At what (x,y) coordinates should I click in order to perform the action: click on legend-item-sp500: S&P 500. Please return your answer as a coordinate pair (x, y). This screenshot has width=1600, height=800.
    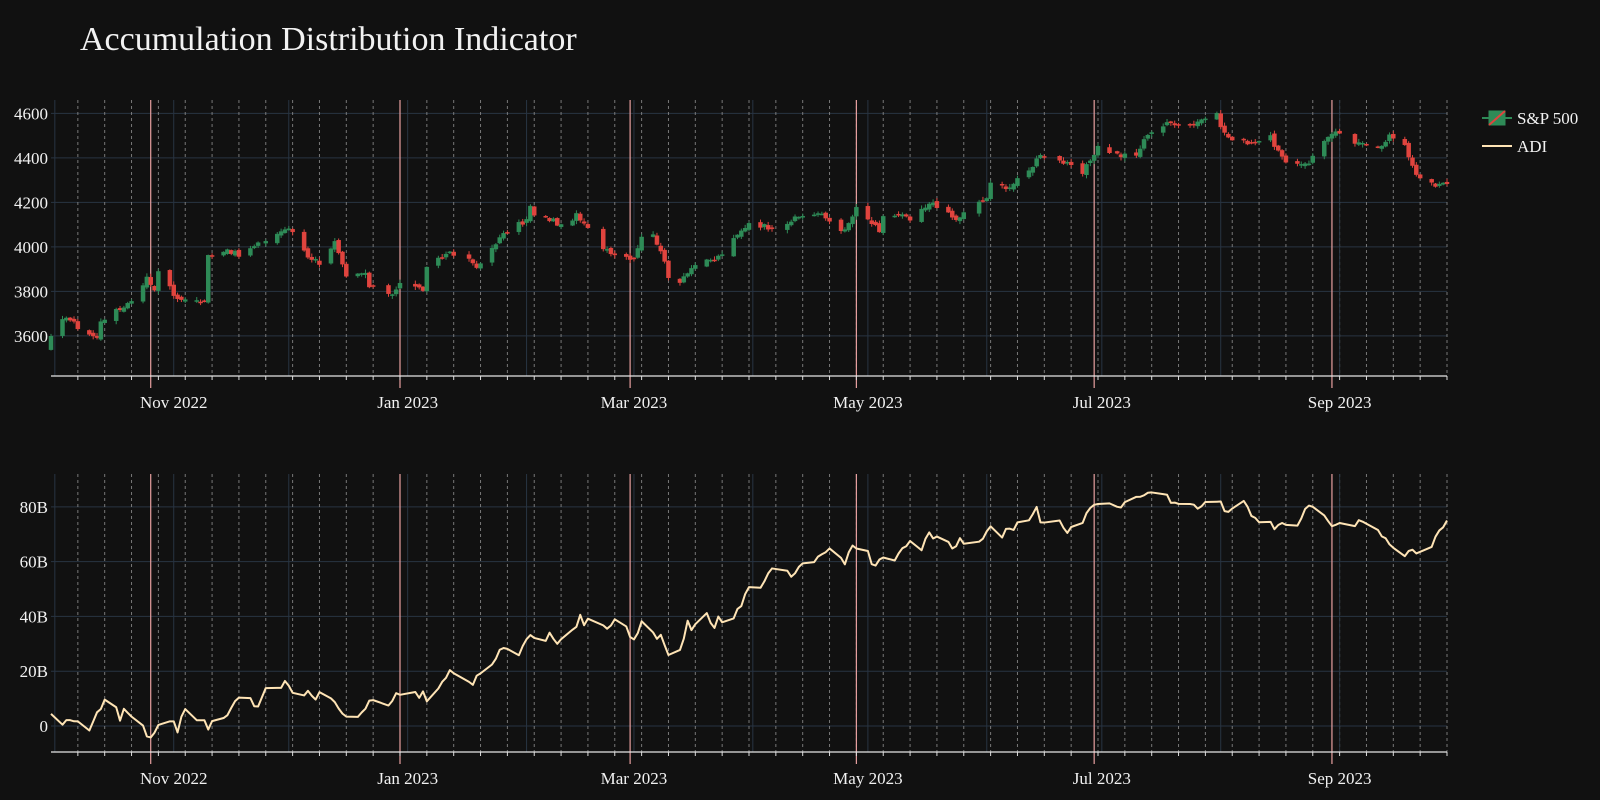
    Looking at the image, I should click on (1530, 118).